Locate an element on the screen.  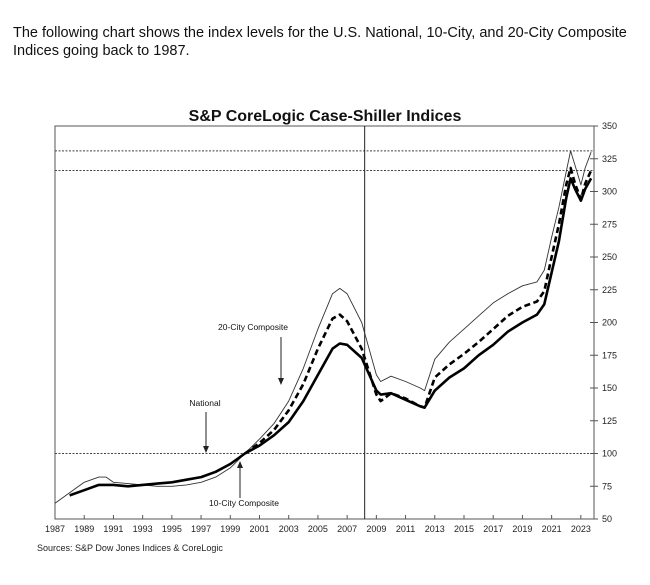
x-tick-label: 2017 is located at coordinates (493, 529).